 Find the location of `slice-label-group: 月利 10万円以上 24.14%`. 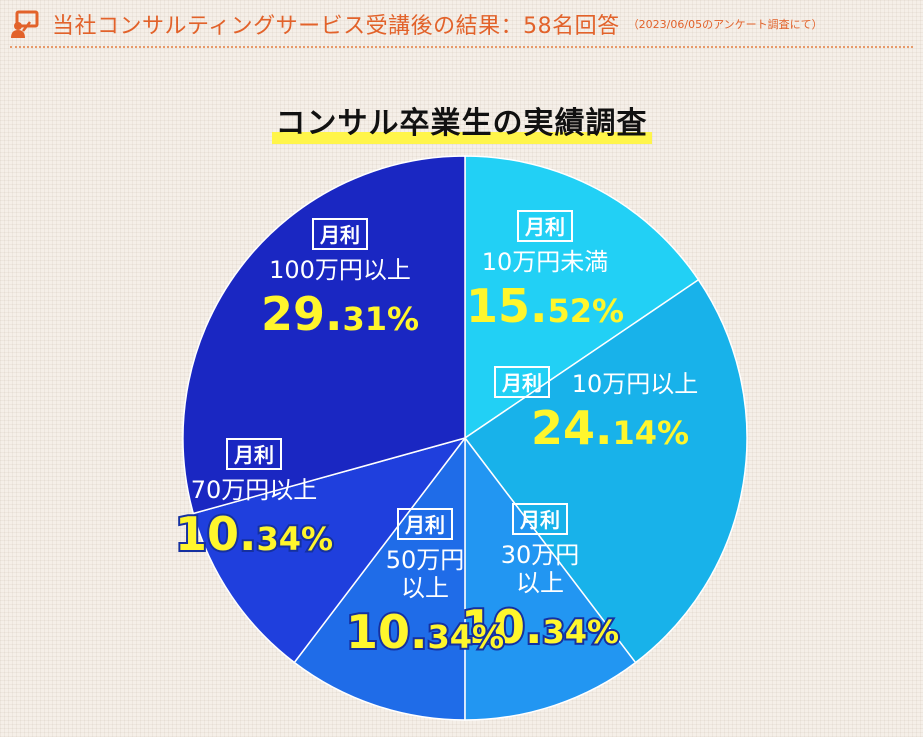

slice-label-group: 月利 10万円以上 24.14% is located at coordinates (596, 410).